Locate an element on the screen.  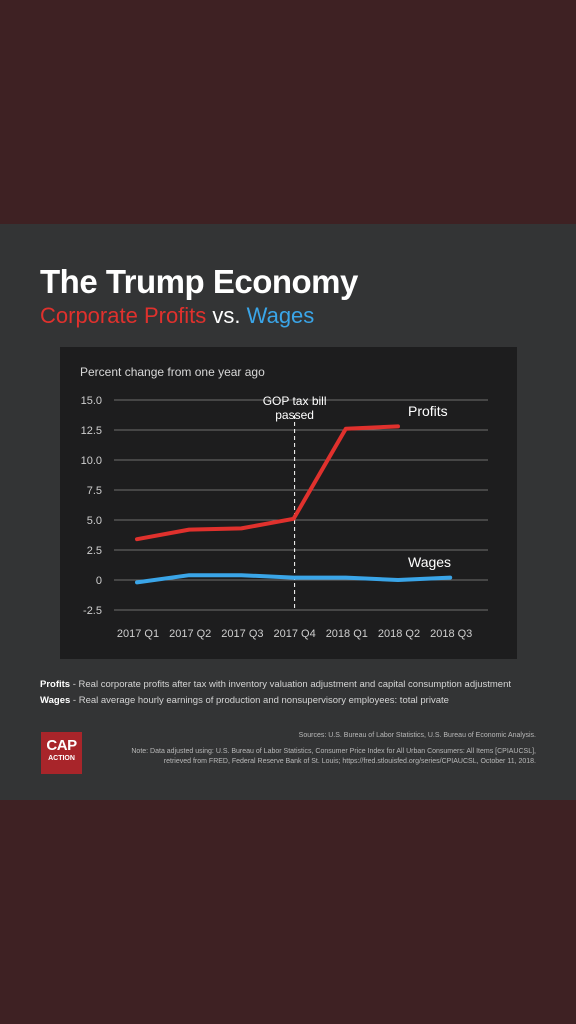
x-tick-label: 2017 Q4 is located at coordinates (294, 634).